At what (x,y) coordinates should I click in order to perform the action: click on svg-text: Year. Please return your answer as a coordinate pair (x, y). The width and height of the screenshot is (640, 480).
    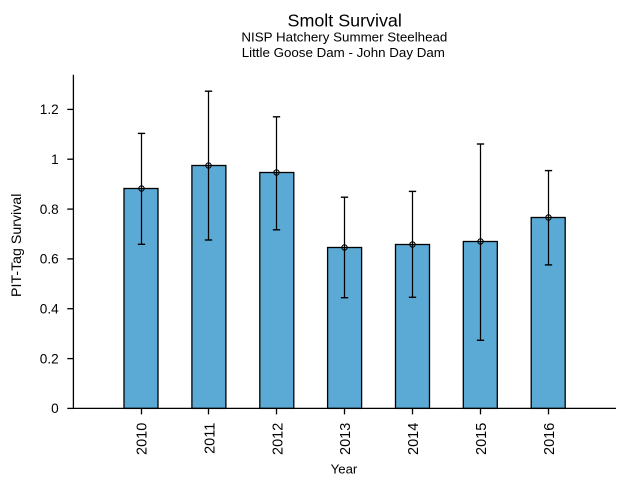
    Looking at the image, I should click on (344, 469).